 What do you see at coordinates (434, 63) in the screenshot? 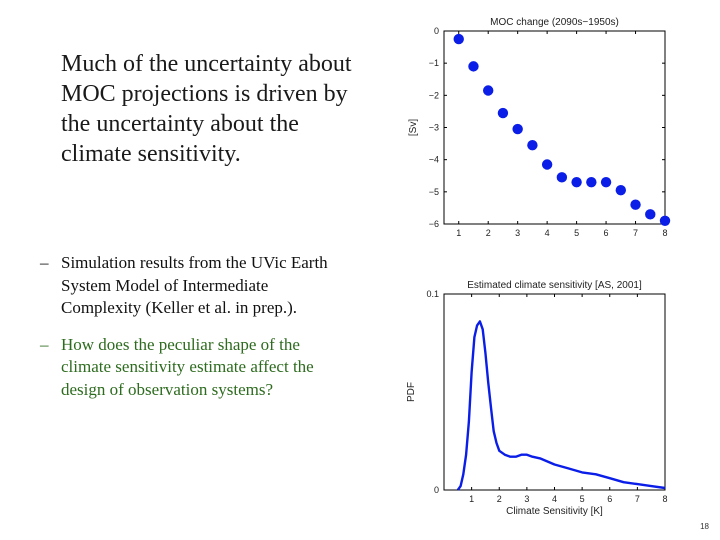
I see `y-tick-label: −1` at bounding box center [434, 63].